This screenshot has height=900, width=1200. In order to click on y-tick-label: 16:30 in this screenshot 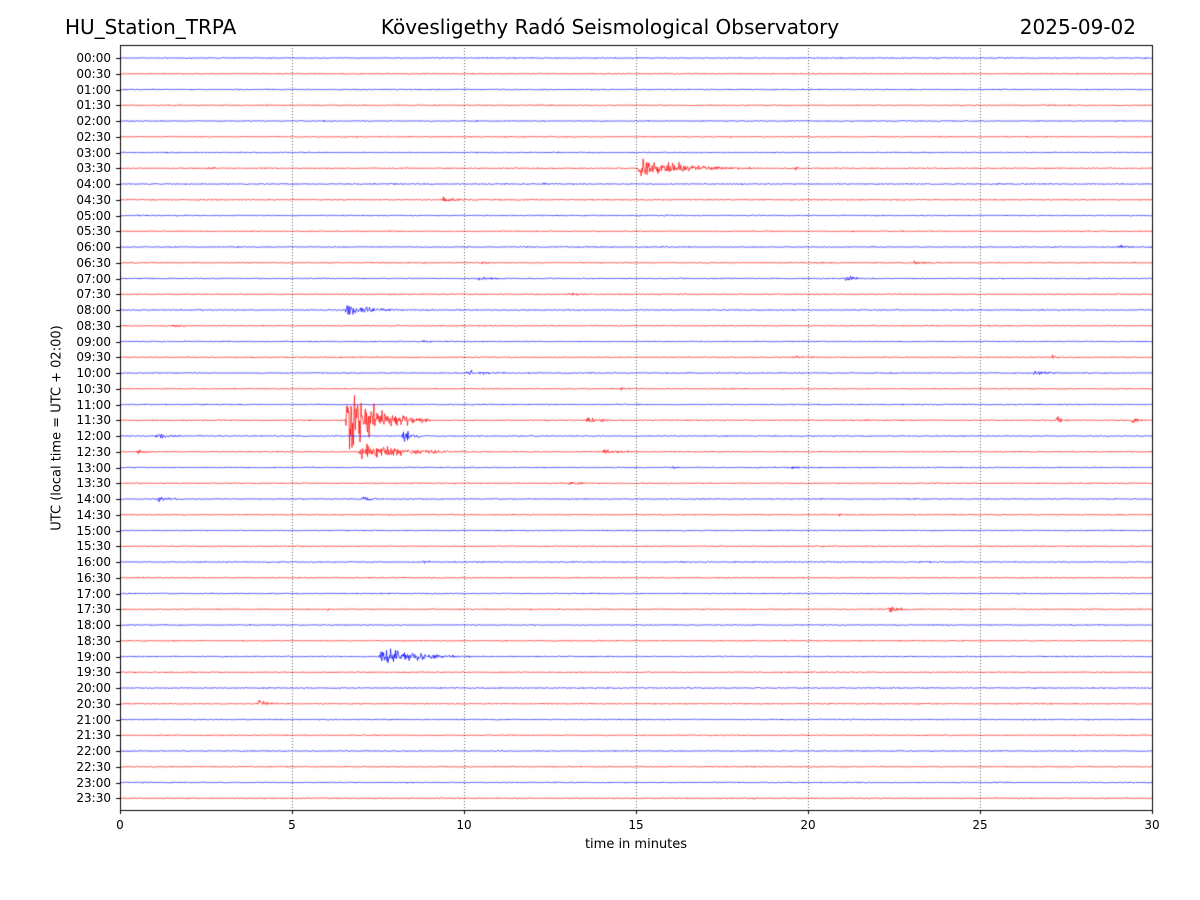, I will do `click(93, 577)`.